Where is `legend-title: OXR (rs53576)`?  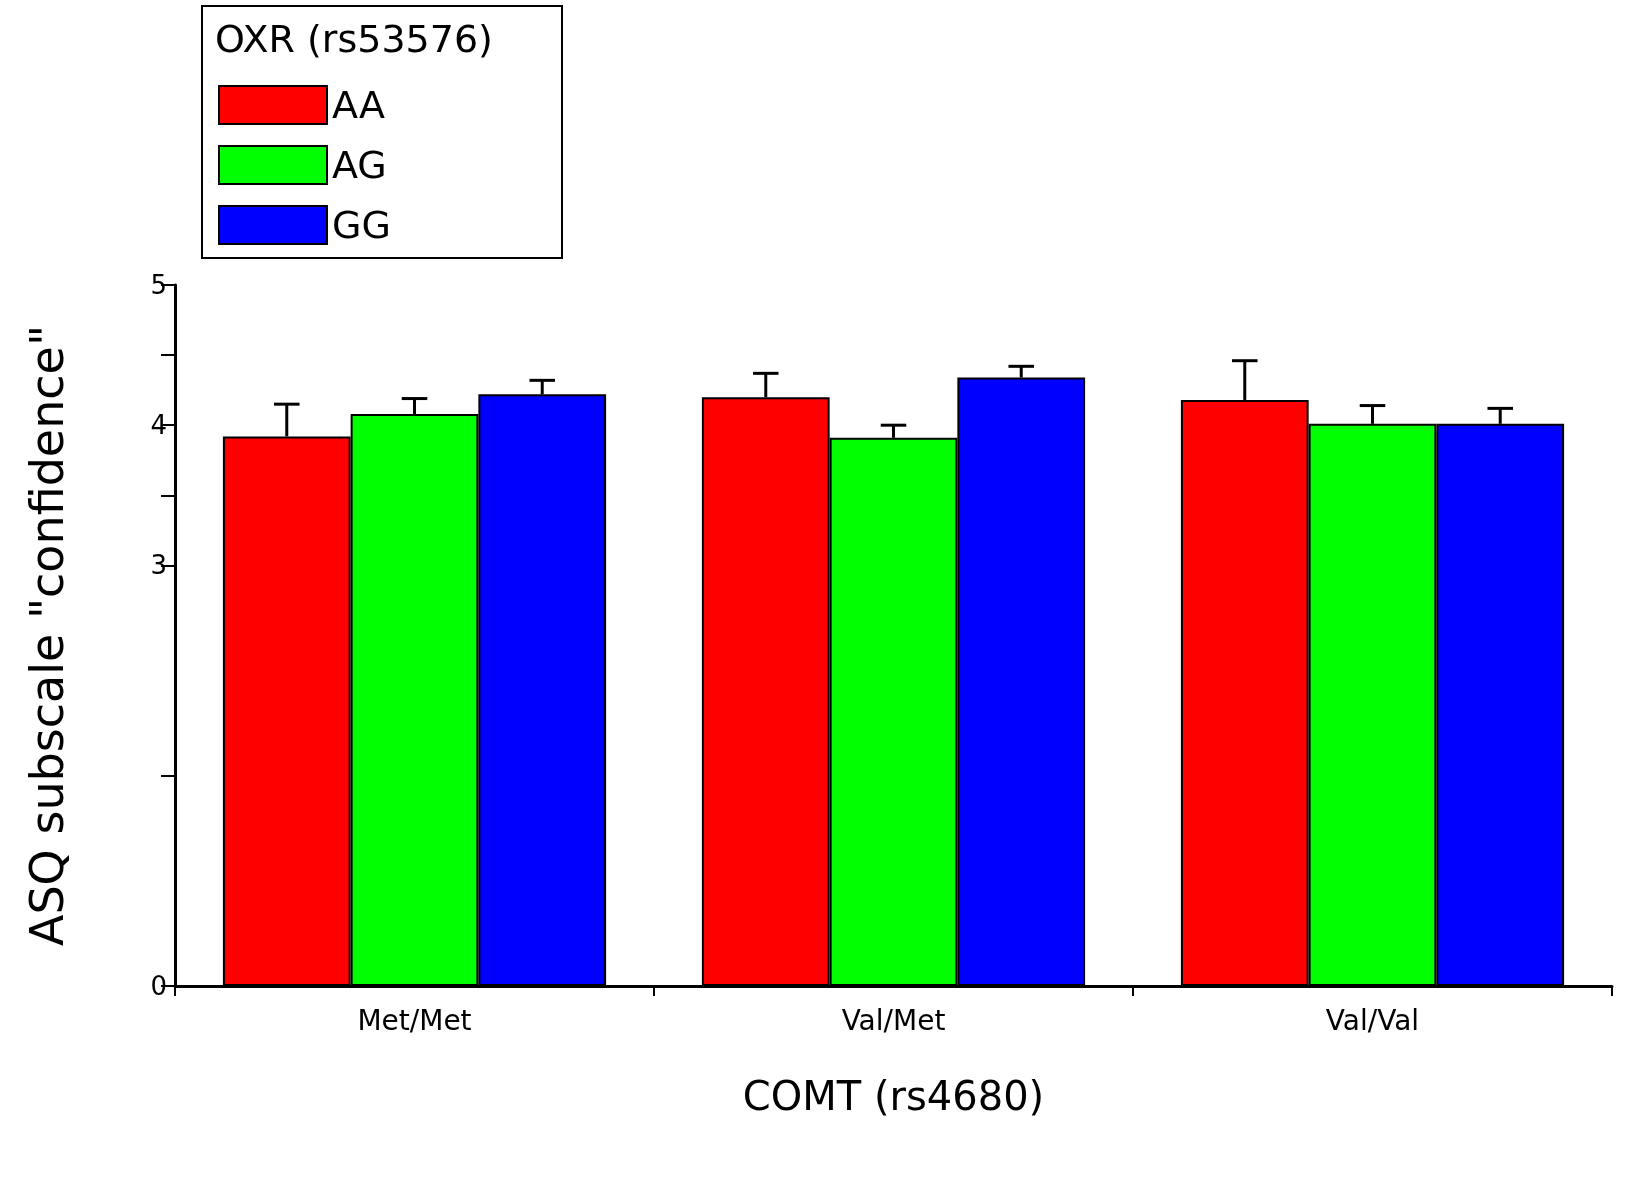
legend-title: OXR (rs53576) is located at coordinates (354, 39).